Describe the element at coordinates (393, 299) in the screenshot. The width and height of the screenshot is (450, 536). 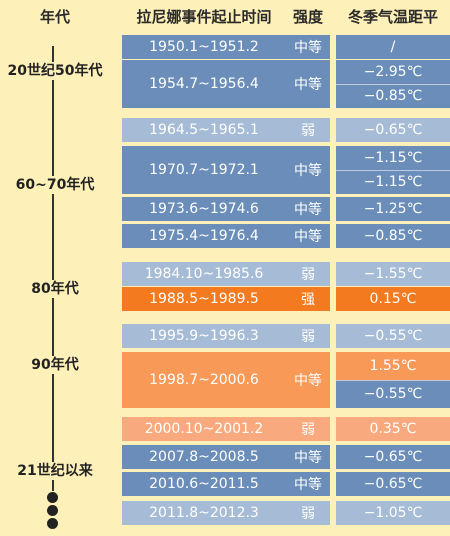
I see `temperature-cell: 0.15℃` at that location.